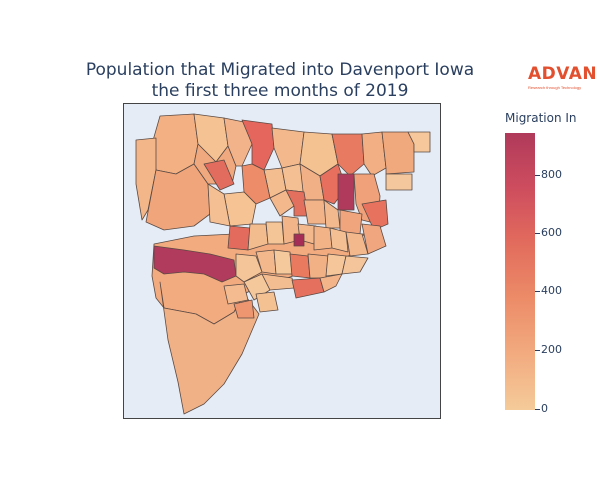 The image size is (600, 500). I want to click on tract-north-d, so click(288, 148).